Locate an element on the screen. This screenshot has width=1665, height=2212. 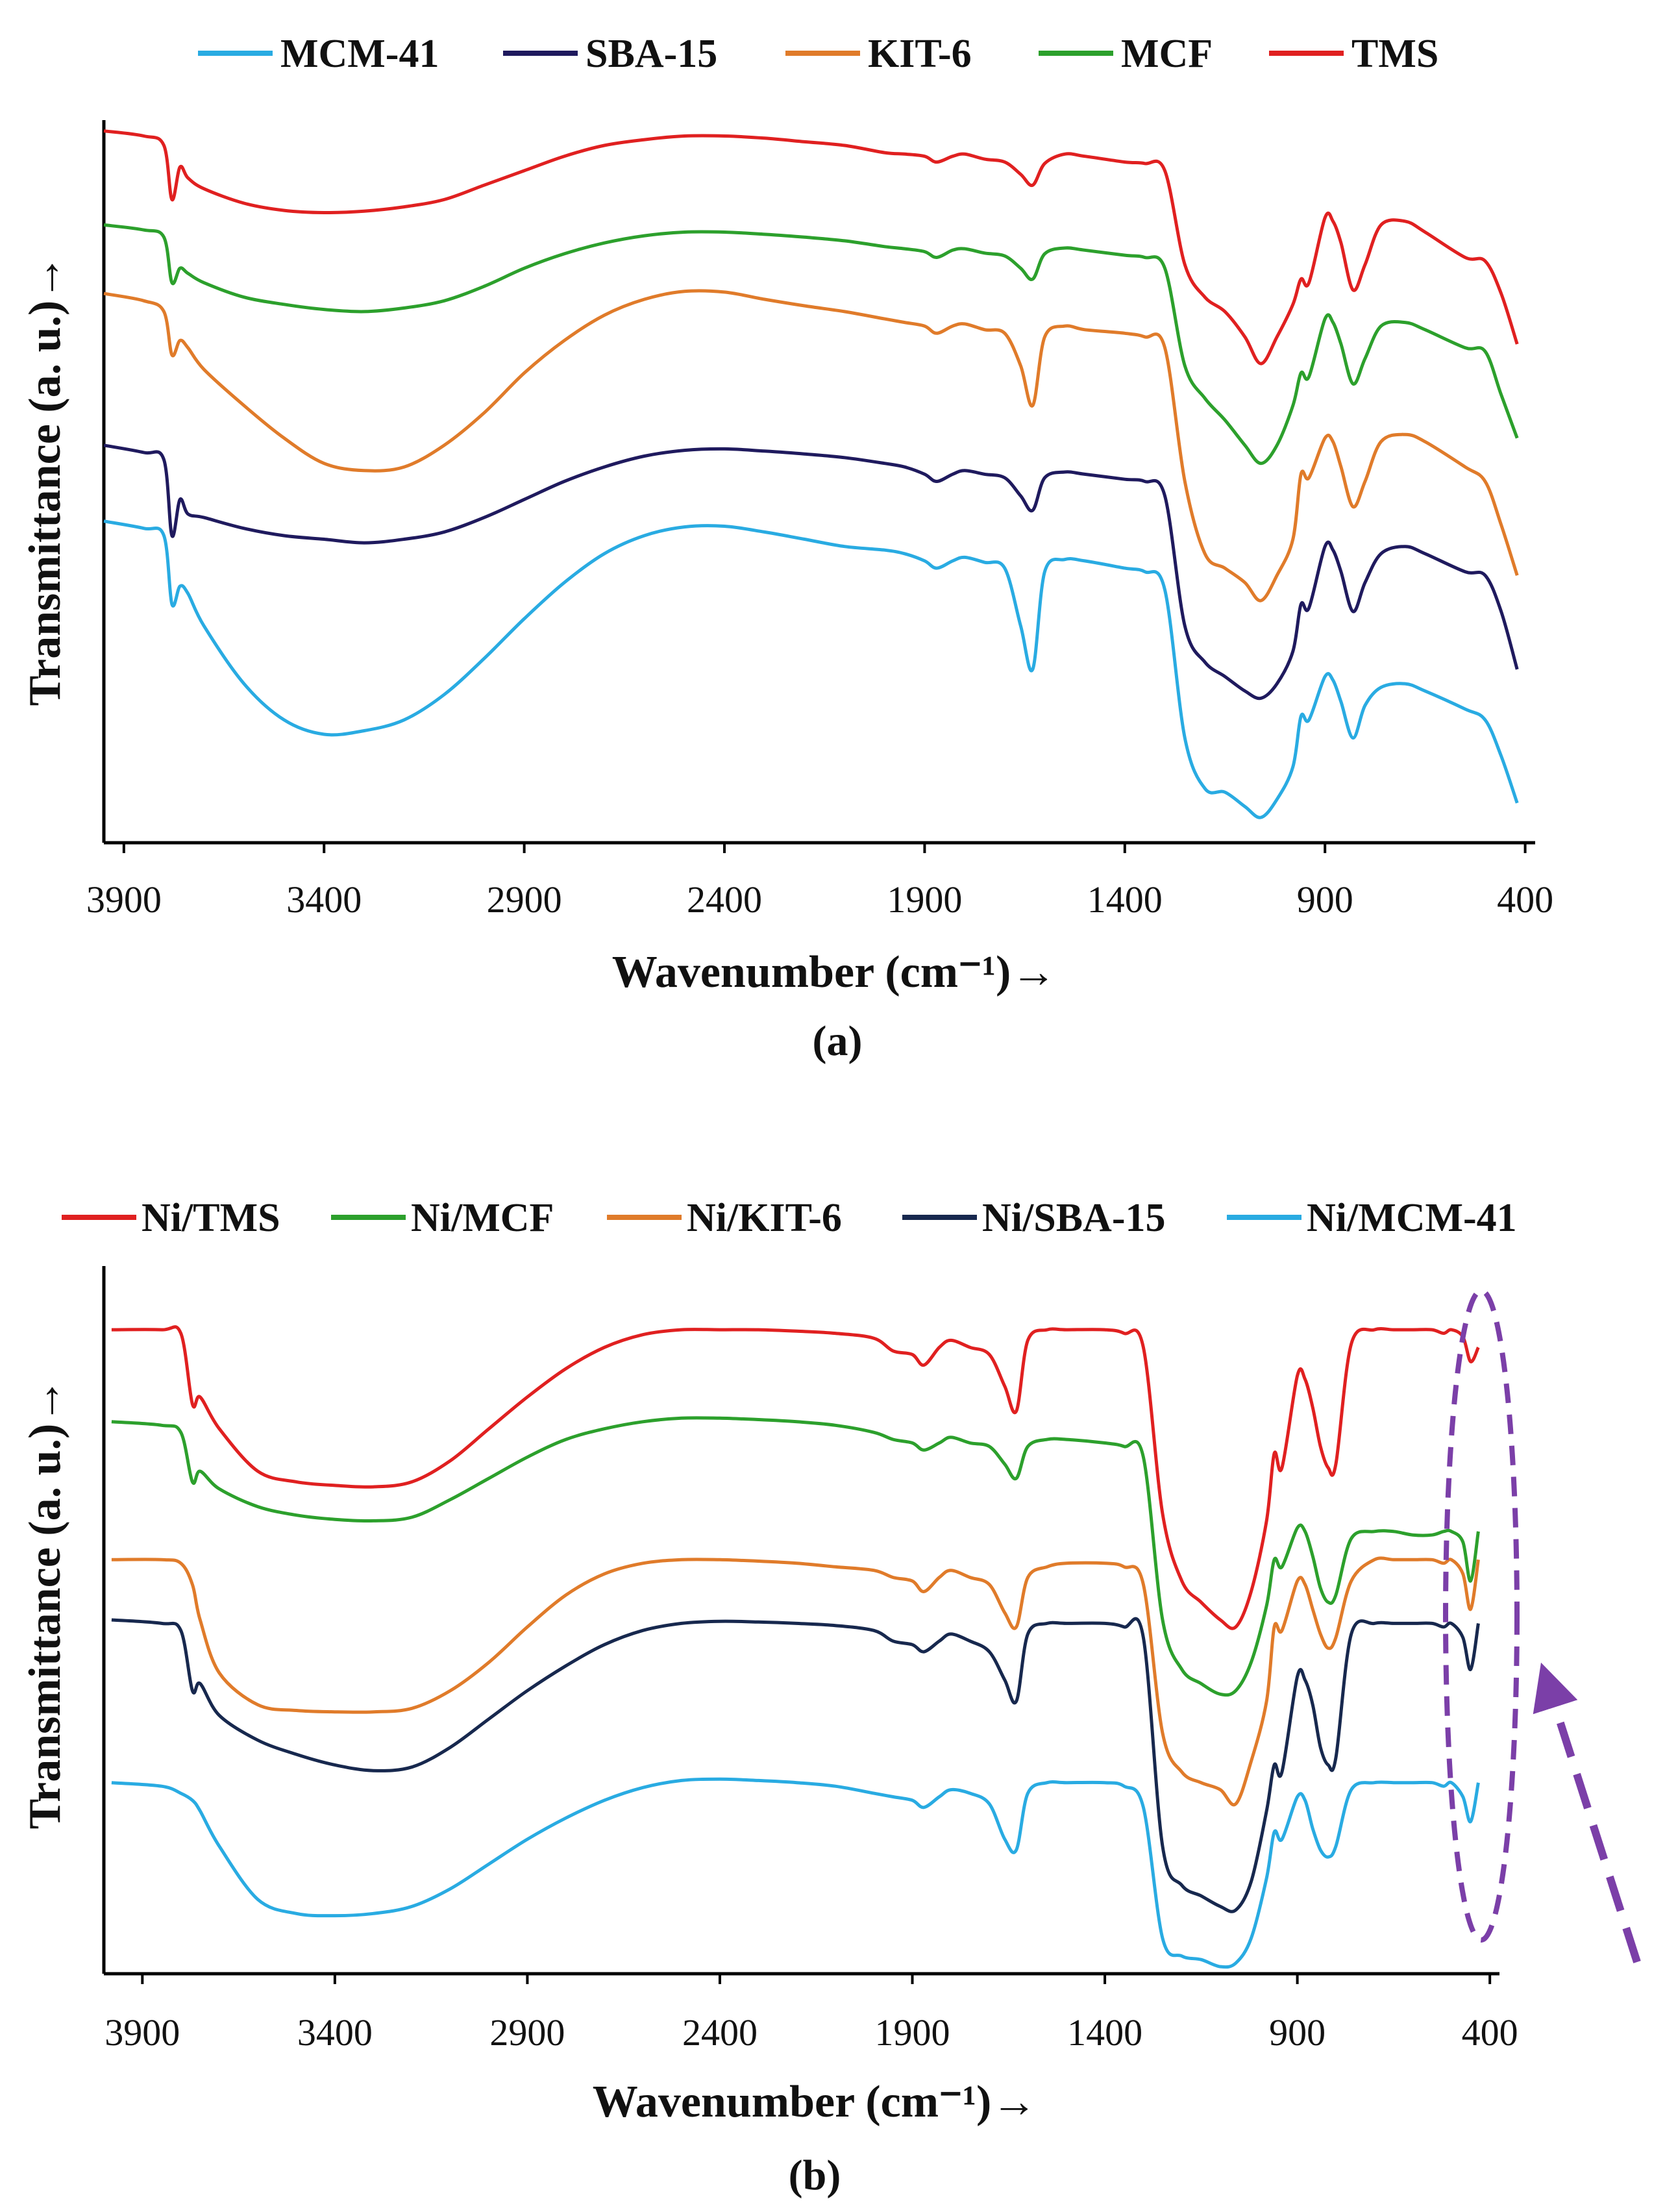
legend-item-mcf: MCF is located at coordinates (1126, 54).